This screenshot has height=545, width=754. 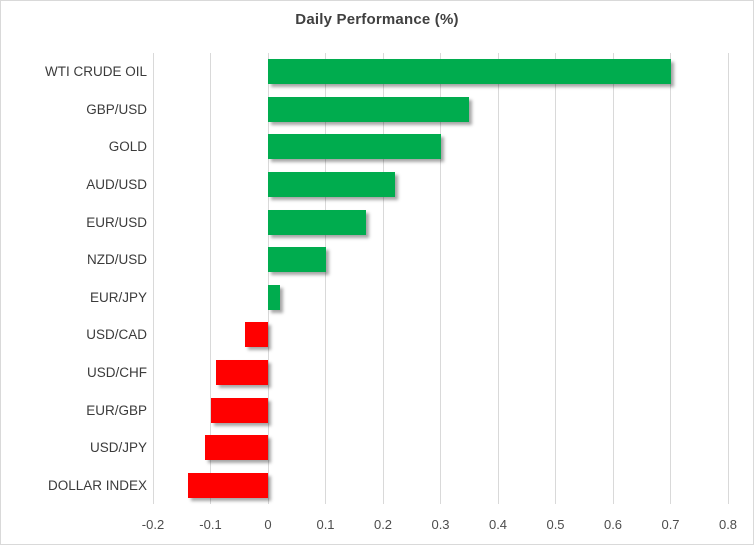 What do you see at coordinates (117, 372) in the screenshot?
I see `category-label-usd-chf: USD/CHF` at bounding box center [117, 372].